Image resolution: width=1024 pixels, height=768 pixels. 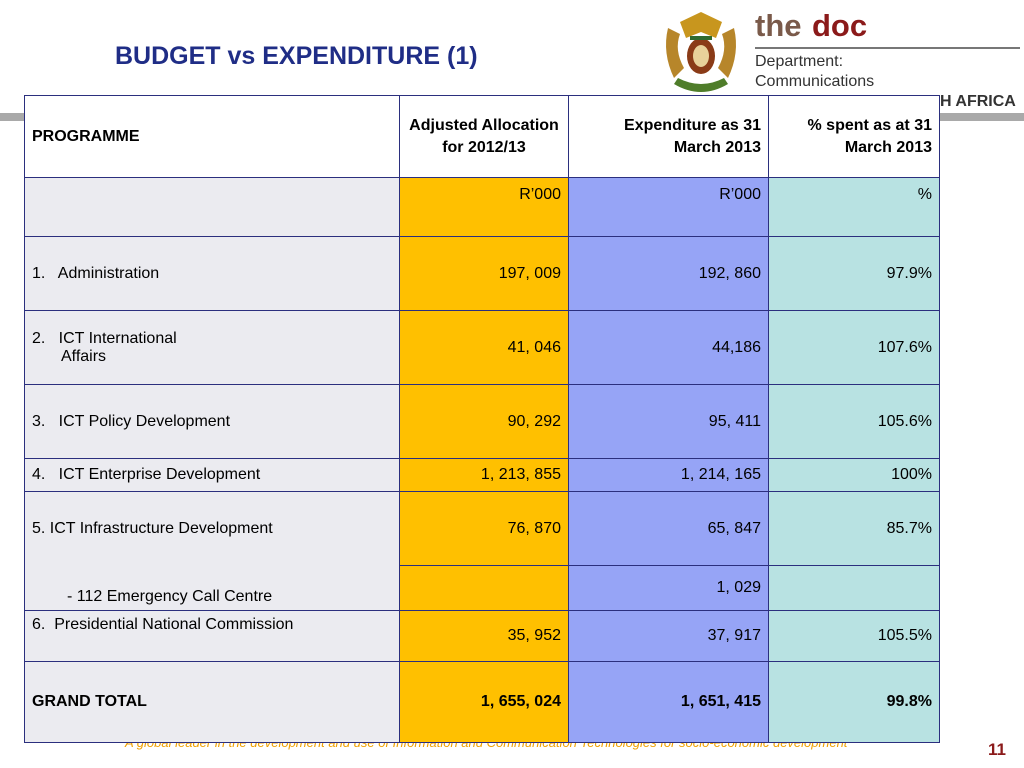 I want to click on value-cell: 85.7%, so click(x=854, y=529).